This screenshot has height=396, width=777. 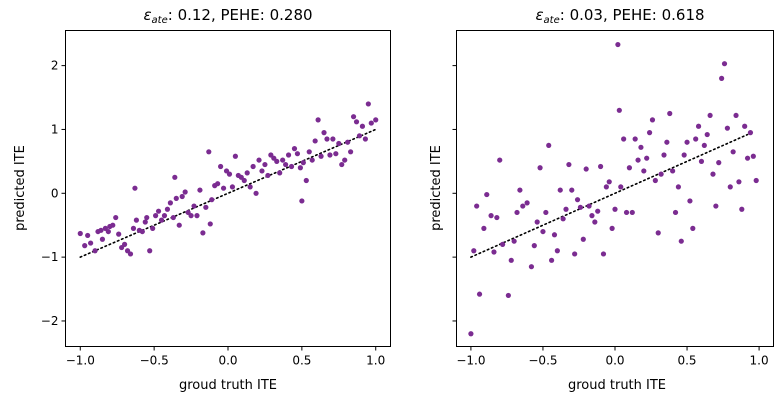 What do you see at coordinates (609, 195) in the screenshot?
I see `right-reference-line` at bounding box center [609, 195].